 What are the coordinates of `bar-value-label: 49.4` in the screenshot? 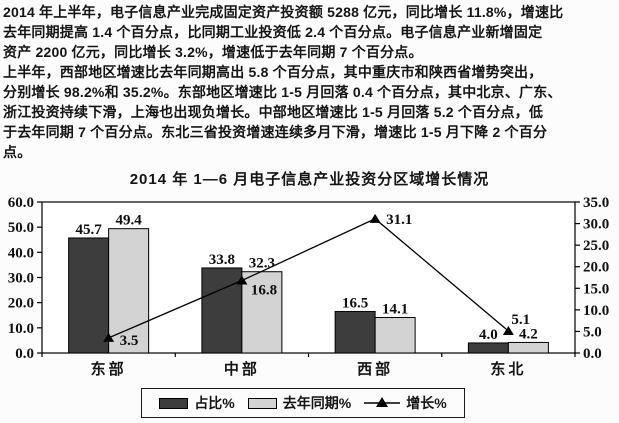 It's located at (129, 221).